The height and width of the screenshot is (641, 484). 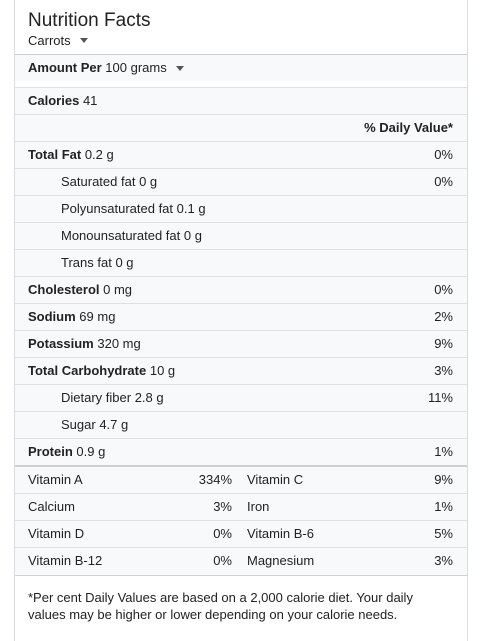 What do you see at coordinates (149, 397) in the screenshot?
I see `nutrient-amount: 2.8 g` at bounding box center [149, 397].